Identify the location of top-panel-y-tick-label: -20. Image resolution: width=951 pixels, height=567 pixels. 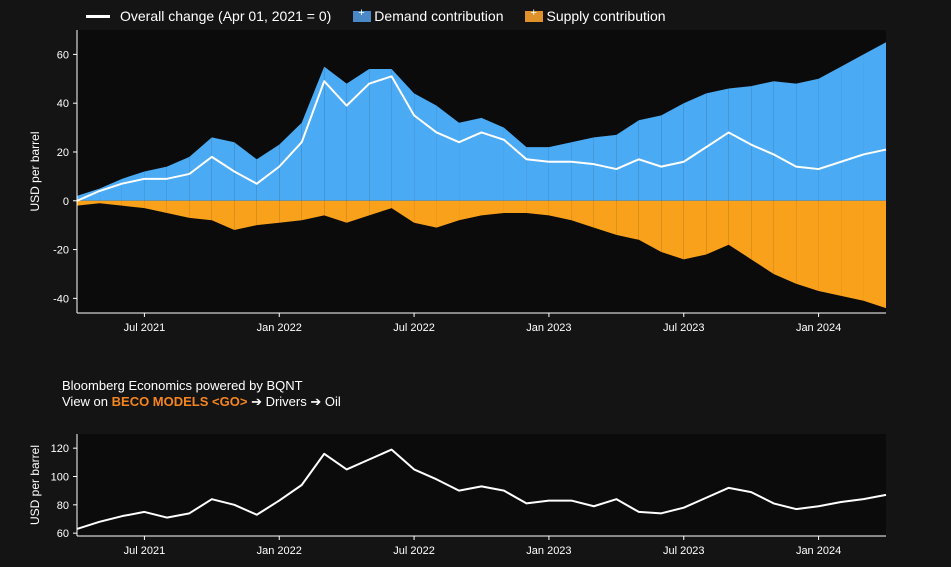
(61, 251).